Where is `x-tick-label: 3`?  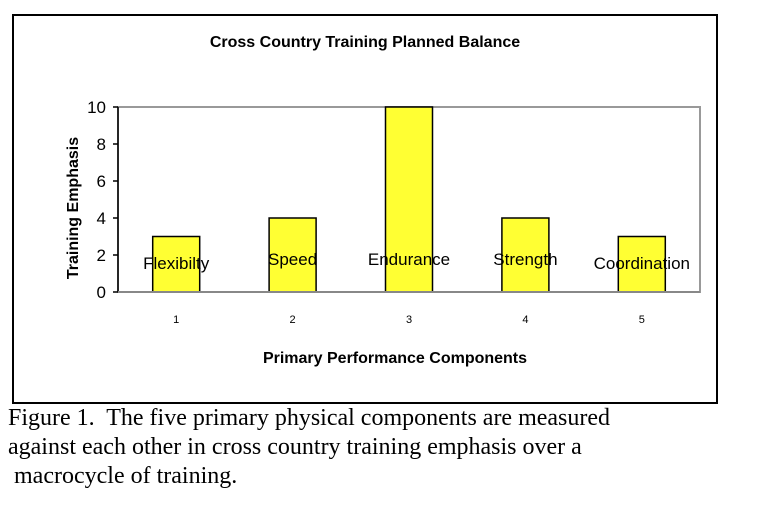
x-tick-label: 3 is located at coordinates (409, 320).